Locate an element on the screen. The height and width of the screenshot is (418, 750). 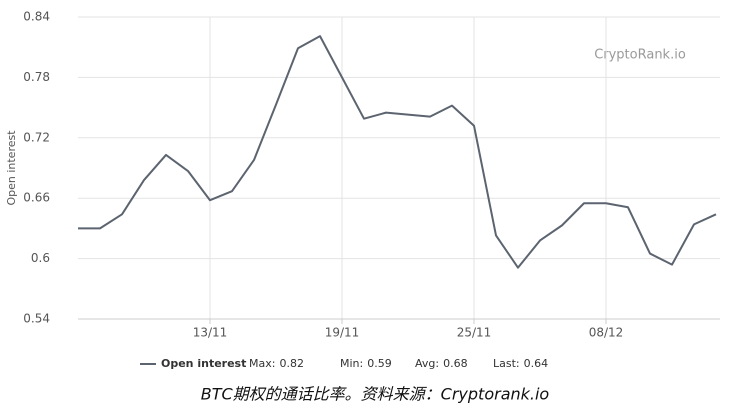
legend-label: Open interest is located at coordinates (203, 363).